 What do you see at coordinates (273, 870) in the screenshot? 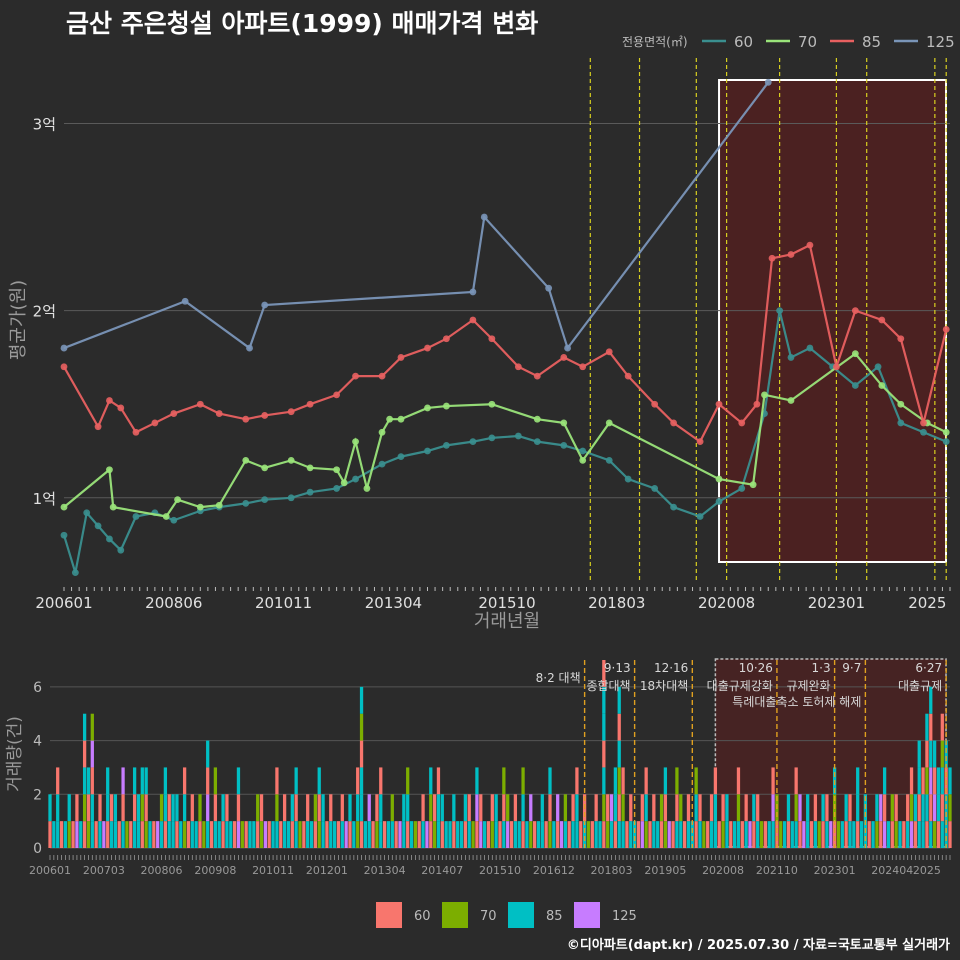
I see `x-tick-label: 201011` at bounding box center [273, 870].